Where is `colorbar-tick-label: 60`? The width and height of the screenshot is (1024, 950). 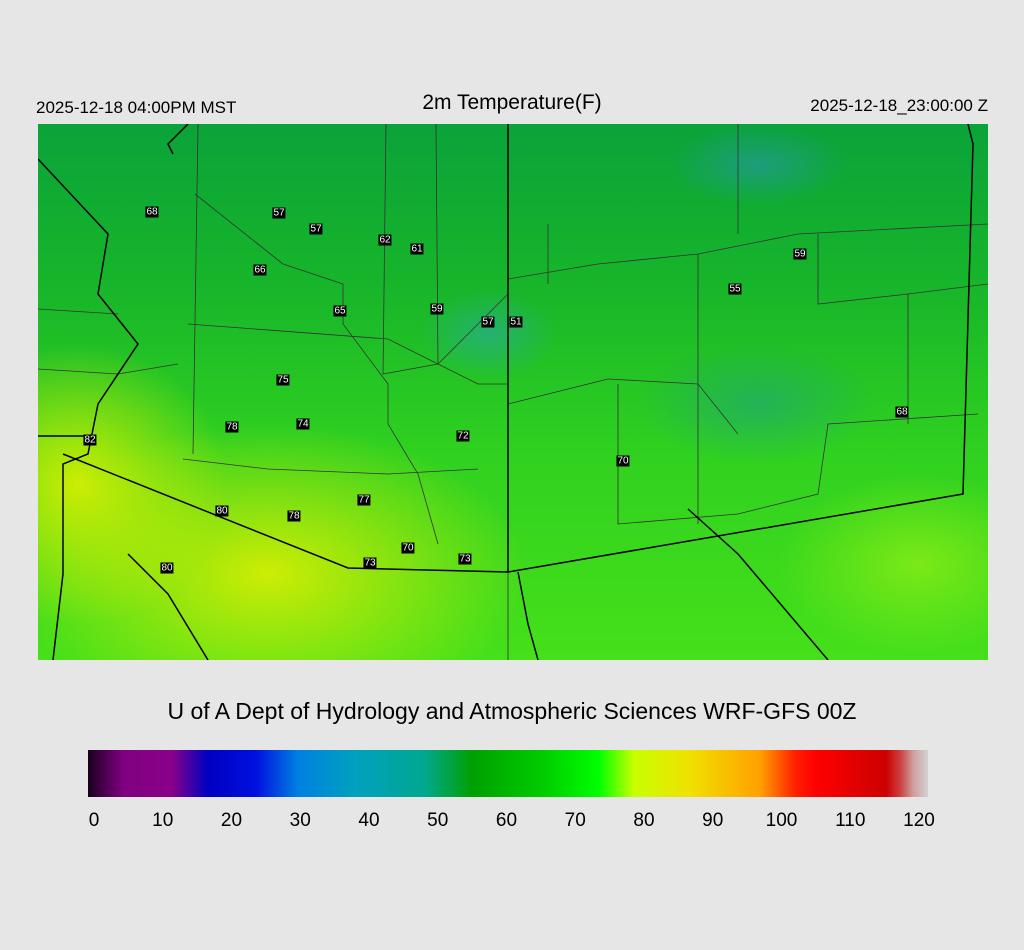
colorbar-tick-label: 60 is located at coordinates (506, 820).